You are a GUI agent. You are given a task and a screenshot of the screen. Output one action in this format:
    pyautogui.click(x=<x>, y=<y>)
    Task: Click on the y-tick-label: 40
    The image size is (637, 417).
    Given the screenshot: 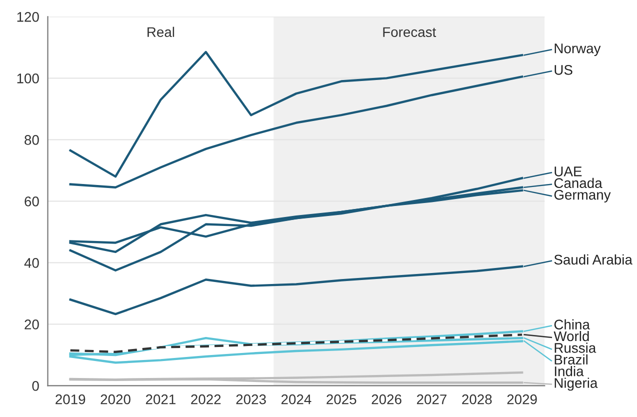 What is the action you would take?
    pyautogui.click(x=31, y=263)
    